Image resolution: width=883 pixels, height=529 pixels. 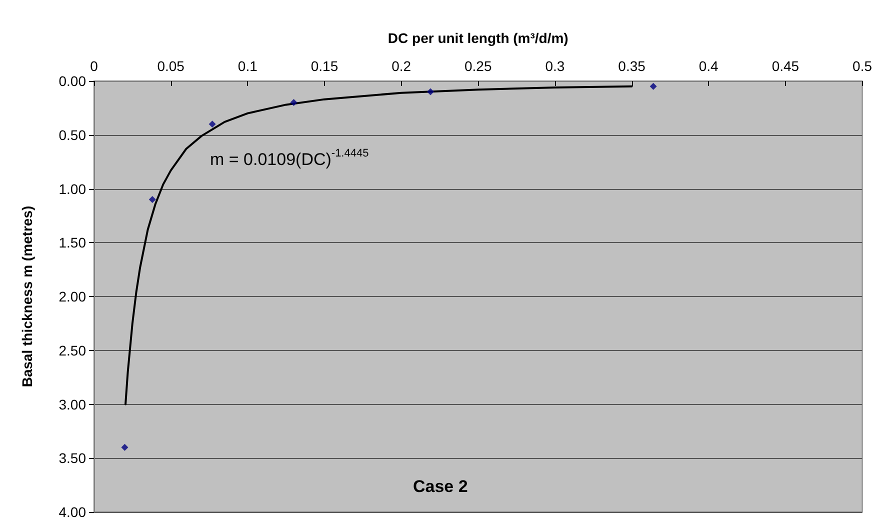 What do you see at coordinates (72, 242) in the screenshot?
I see `y-tick-label: 1.50` at bounding box center [72, 242].